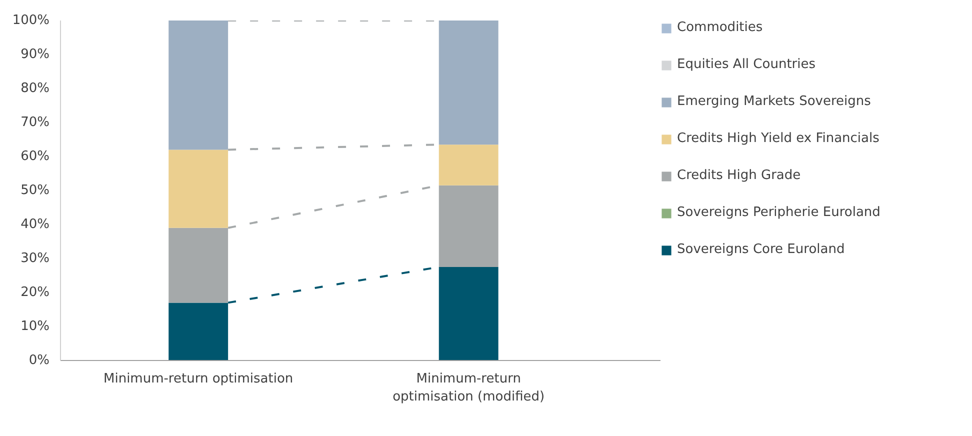 Image resolution: width=972 pixels, height=436 pixels. Describe the element at coordinates (35, 190) in the screenshot. I see `y-tick-label: 50%` at that location.